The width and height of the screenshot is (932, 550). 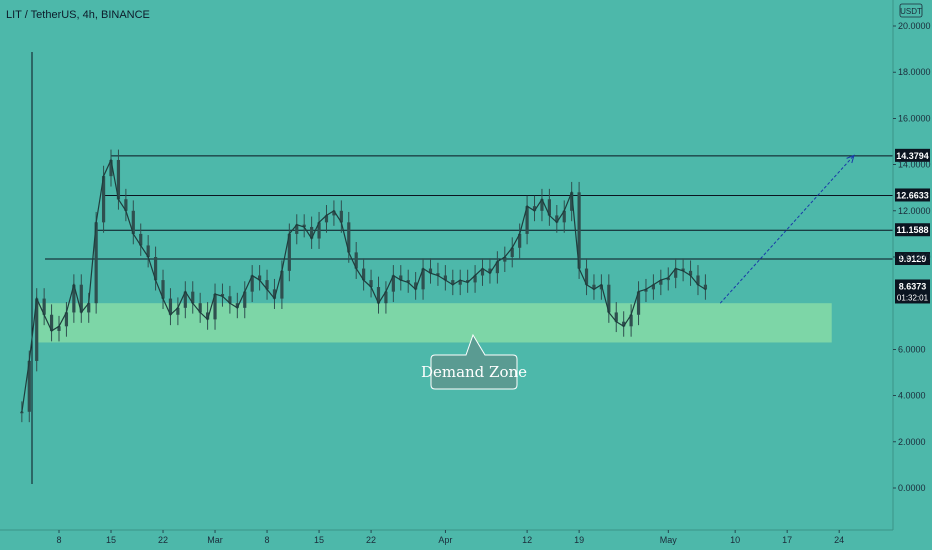 I want to click on last-price-countdown: 01:32:01, so click(x=913, y=297).